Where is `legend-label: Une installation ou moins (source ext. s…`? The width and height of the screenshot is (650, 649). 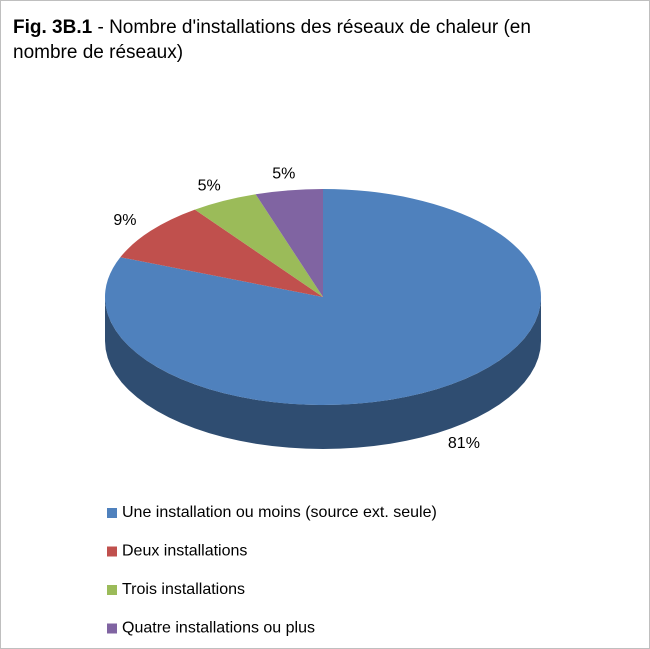
legend-label: Une installation ou moins (source ext. s… is located at coordinates (279, 512).